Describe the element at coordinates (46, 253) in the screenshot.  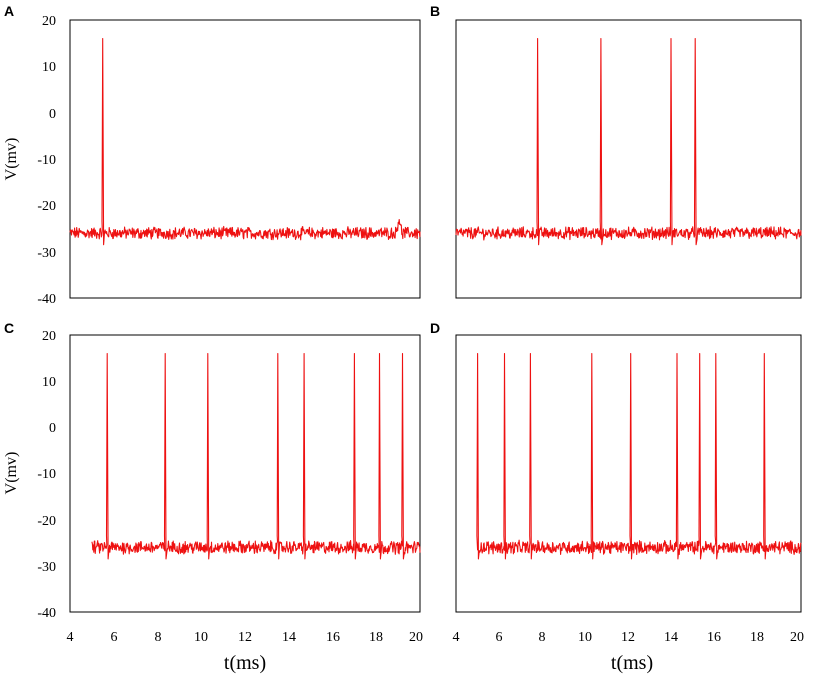
I see `panel-a-y-tick-label: -30` at that location.